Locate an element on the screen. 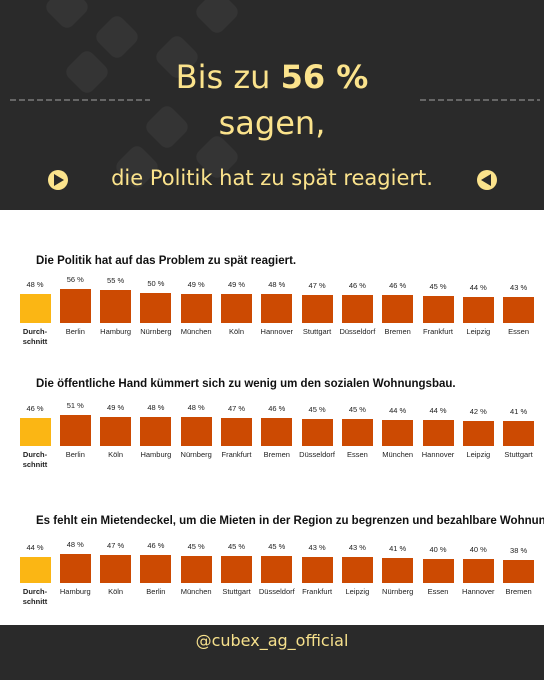 Image resolution: width=544 pixels, height=680 pixels. headline-prefix: Bis zu is located at coordinates (223, 77).